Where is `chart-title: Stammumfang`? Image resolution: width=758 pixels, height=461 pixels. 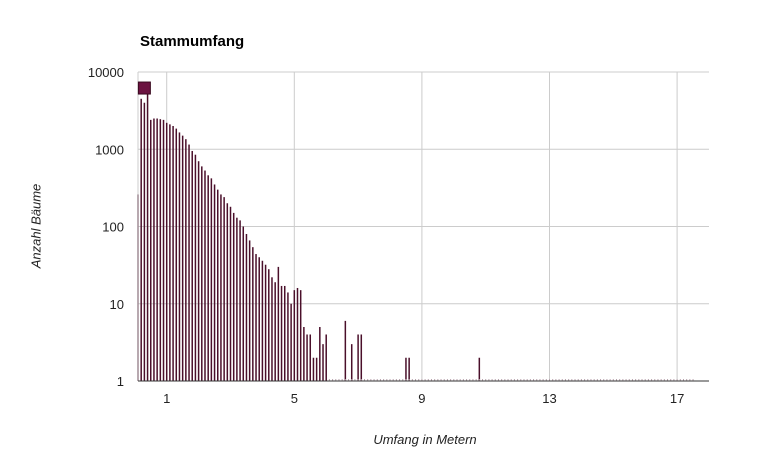 chart-title: Stammumfang is located at coordinates (192, 41).